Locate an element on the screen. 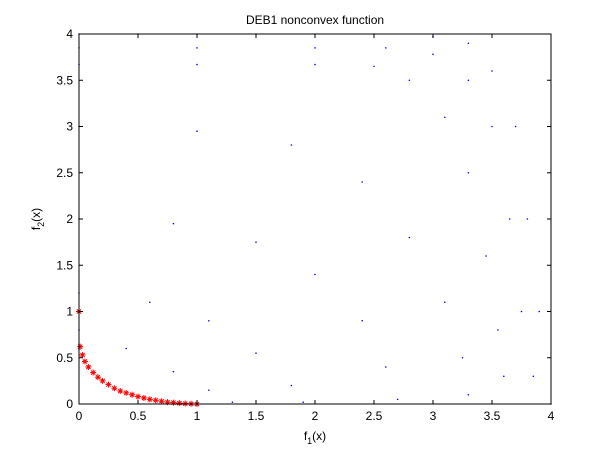 The image size is (609, 458). y-tick-label: 0.5 is located at coordinates (64, 358).